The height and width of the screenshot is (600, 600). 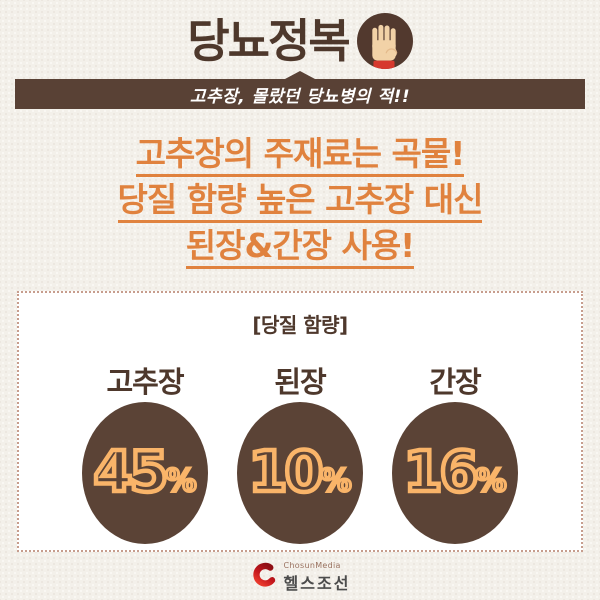 I want to click on headline-line-1: 고추장의 주재료는 곡물!, so click(x=300, y=157).